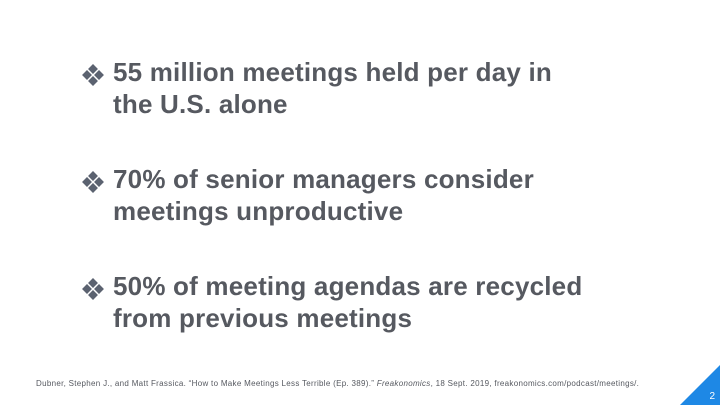 Image resolution: width=720 pixels, height=405 pixels. Describe the element at coordinates (323, 179) in the screenshot. I see `bullet-line: 70% of senior managers consider` at that location.